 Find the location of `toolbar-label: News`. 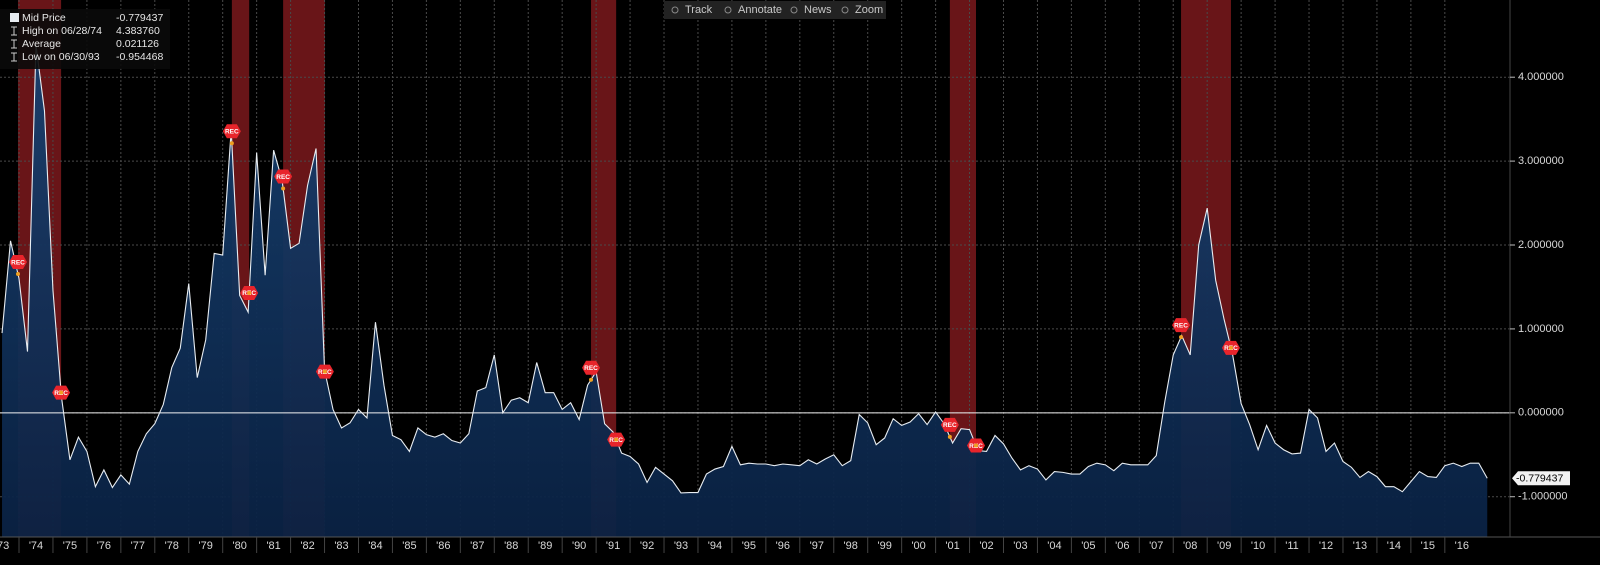

toolbar-label: News is located at coordinates (818, 10).